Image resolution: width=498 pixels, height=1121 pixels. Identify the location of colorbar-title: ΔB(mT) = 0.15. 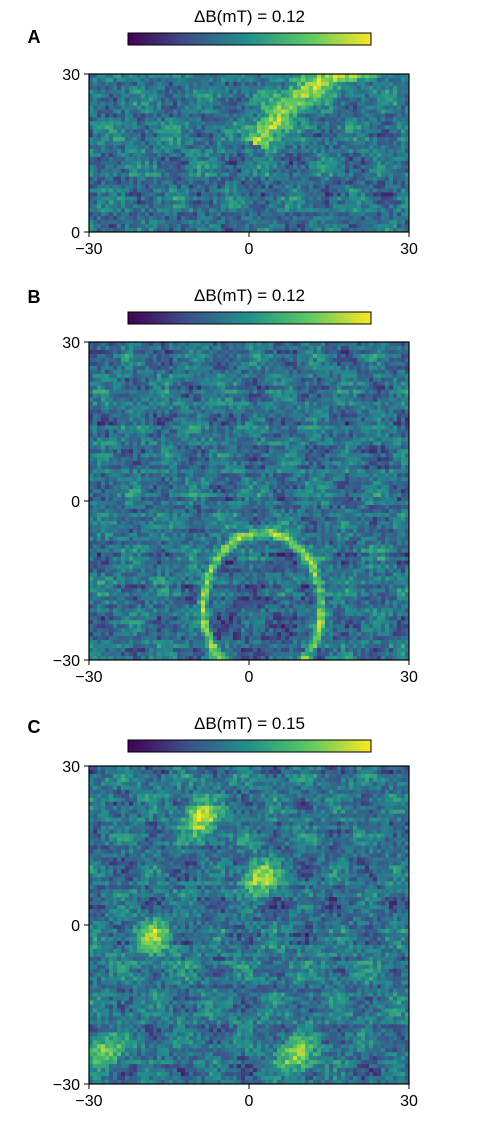
(249, 723).